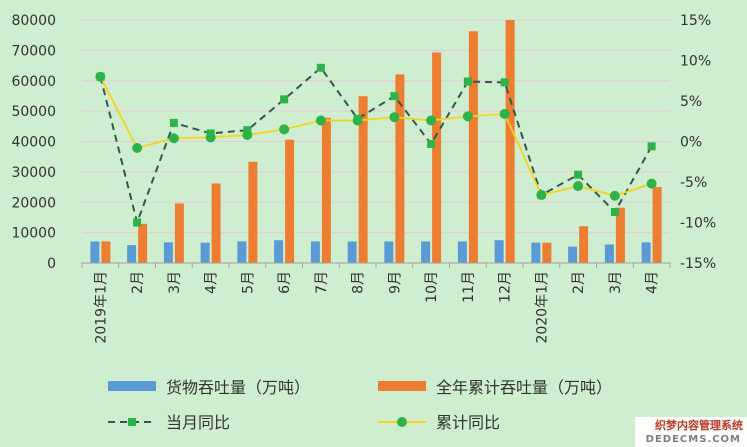  Describe the element at coordinates (238, 387) in the screenshot. I see `legend-label: 货物吞吐量（万吨）` at that location.